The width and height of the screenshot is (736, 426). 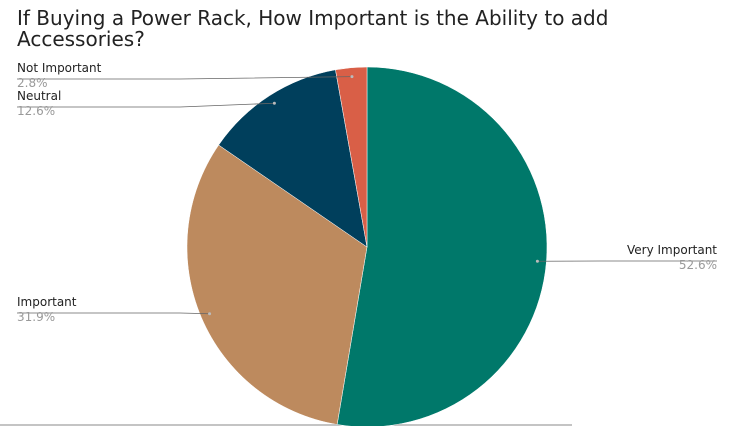 I want to click on value-label: 2.8%, so click(x=32, y=83).